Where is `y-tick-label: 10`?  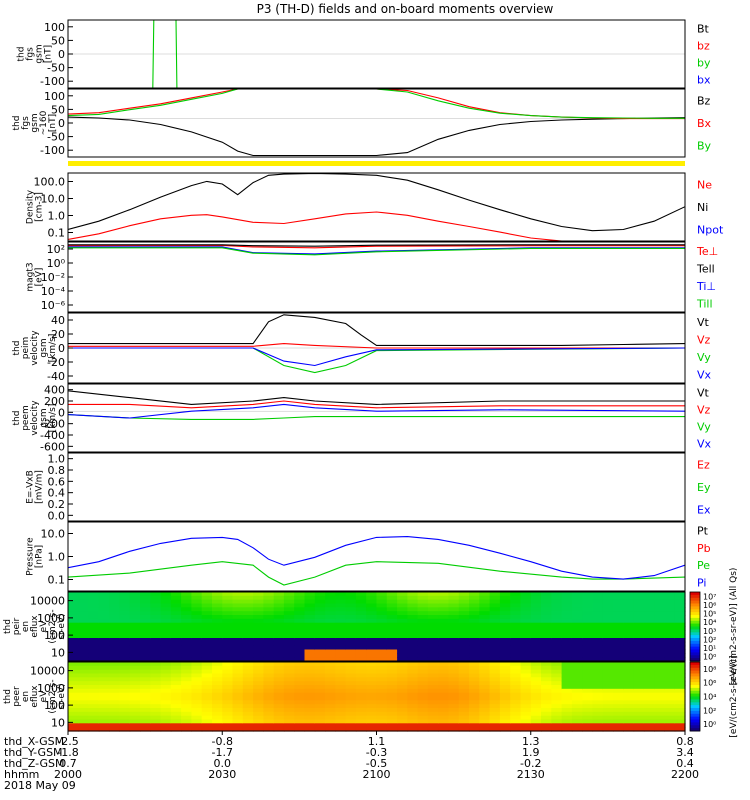 y-tick-label: 10 is located at coordinates (58, 722).